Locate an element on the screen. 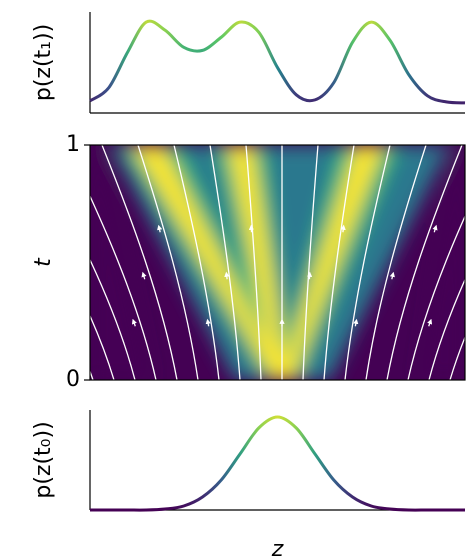 This screenshot has width=468, height=558. x-axis-label: z is located at coordinates (277, 547).